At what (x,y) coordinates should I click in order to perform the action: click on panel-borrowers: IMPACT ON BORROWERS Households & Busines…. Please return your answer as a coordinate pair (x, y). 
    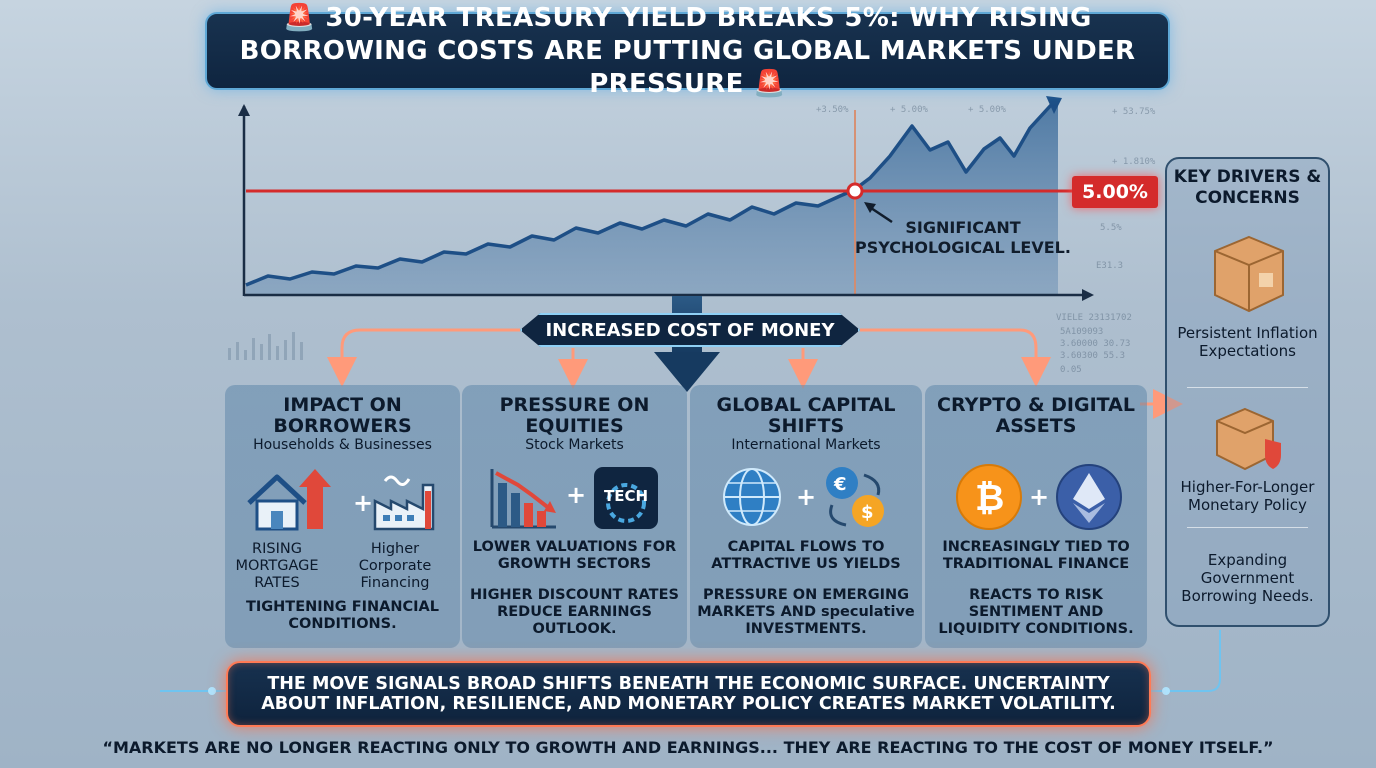
    Looking at the image, I should click on (342, 516).